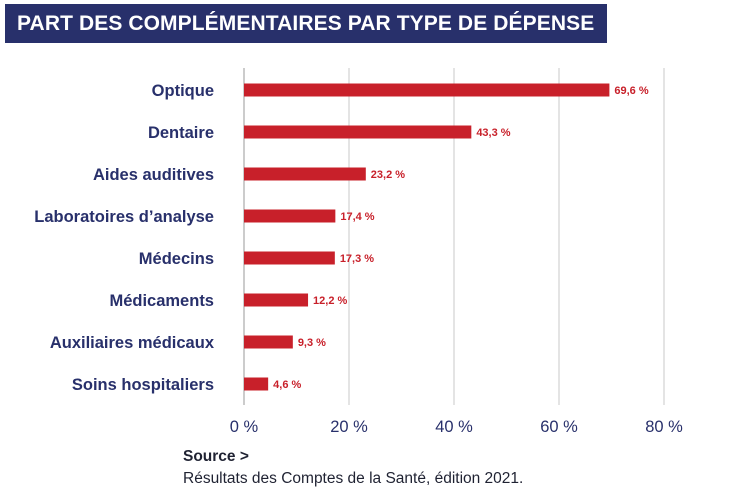  Describe the element at coordinates (357, 259) in the screenshot. I see `value-label: 17,3 %` at that location.